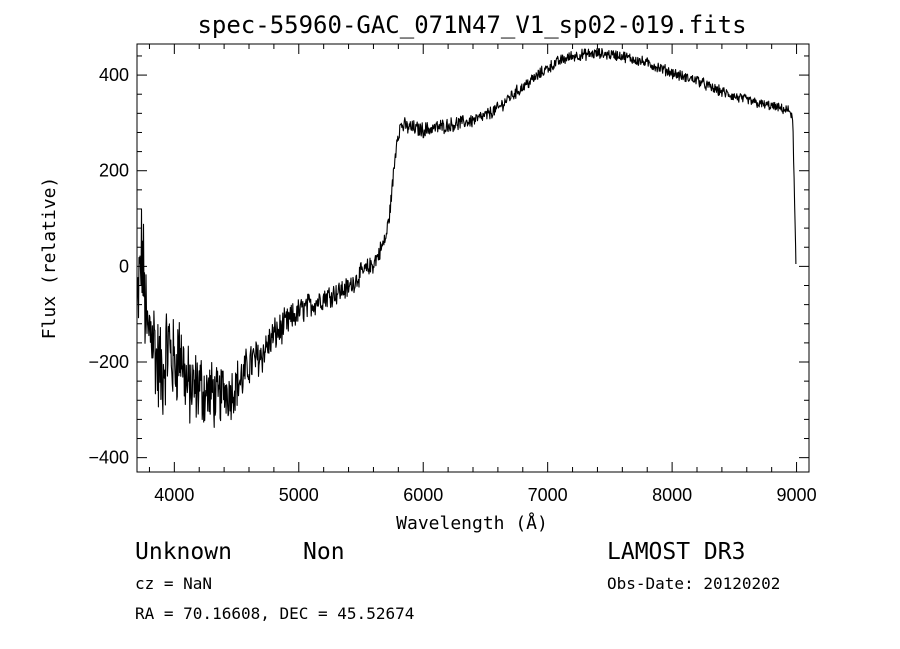 The image size is (900, 649). Describe the element at coordinates (114, 171) in the screenshot. I see `y-tick-label: 200` at that location.